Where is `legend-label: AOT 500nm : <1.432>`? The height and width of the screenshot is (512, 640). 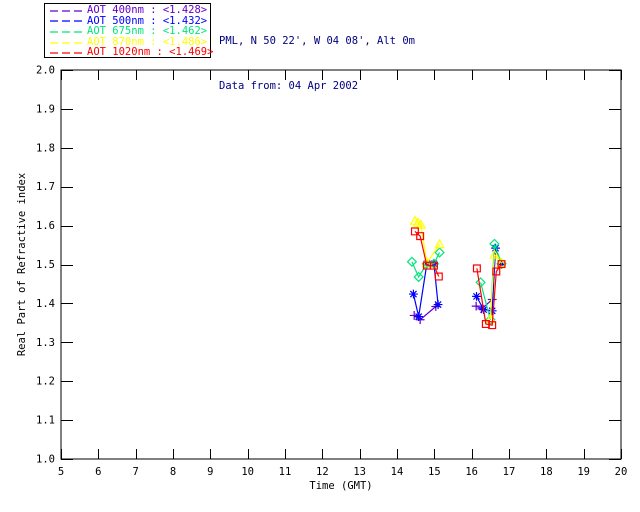 legend-label: AOT 500nm : <1.432> is located at coordinates (147, 20).